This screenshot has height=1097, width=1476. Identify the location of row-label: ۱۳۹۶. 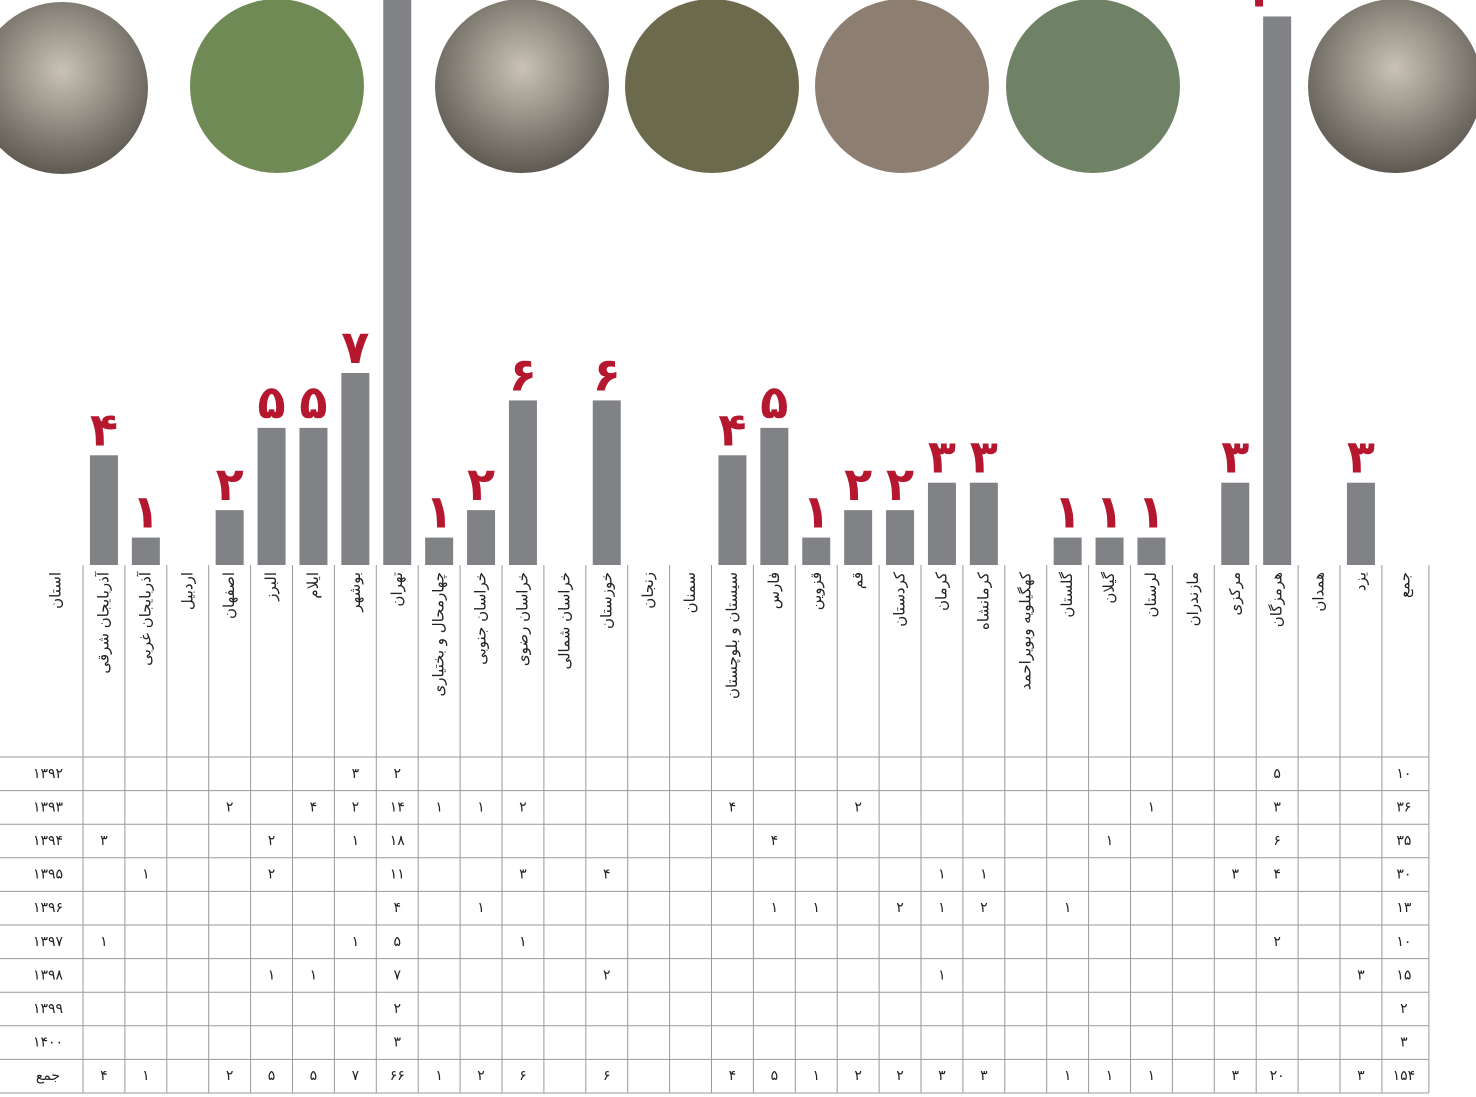
(48, 908).